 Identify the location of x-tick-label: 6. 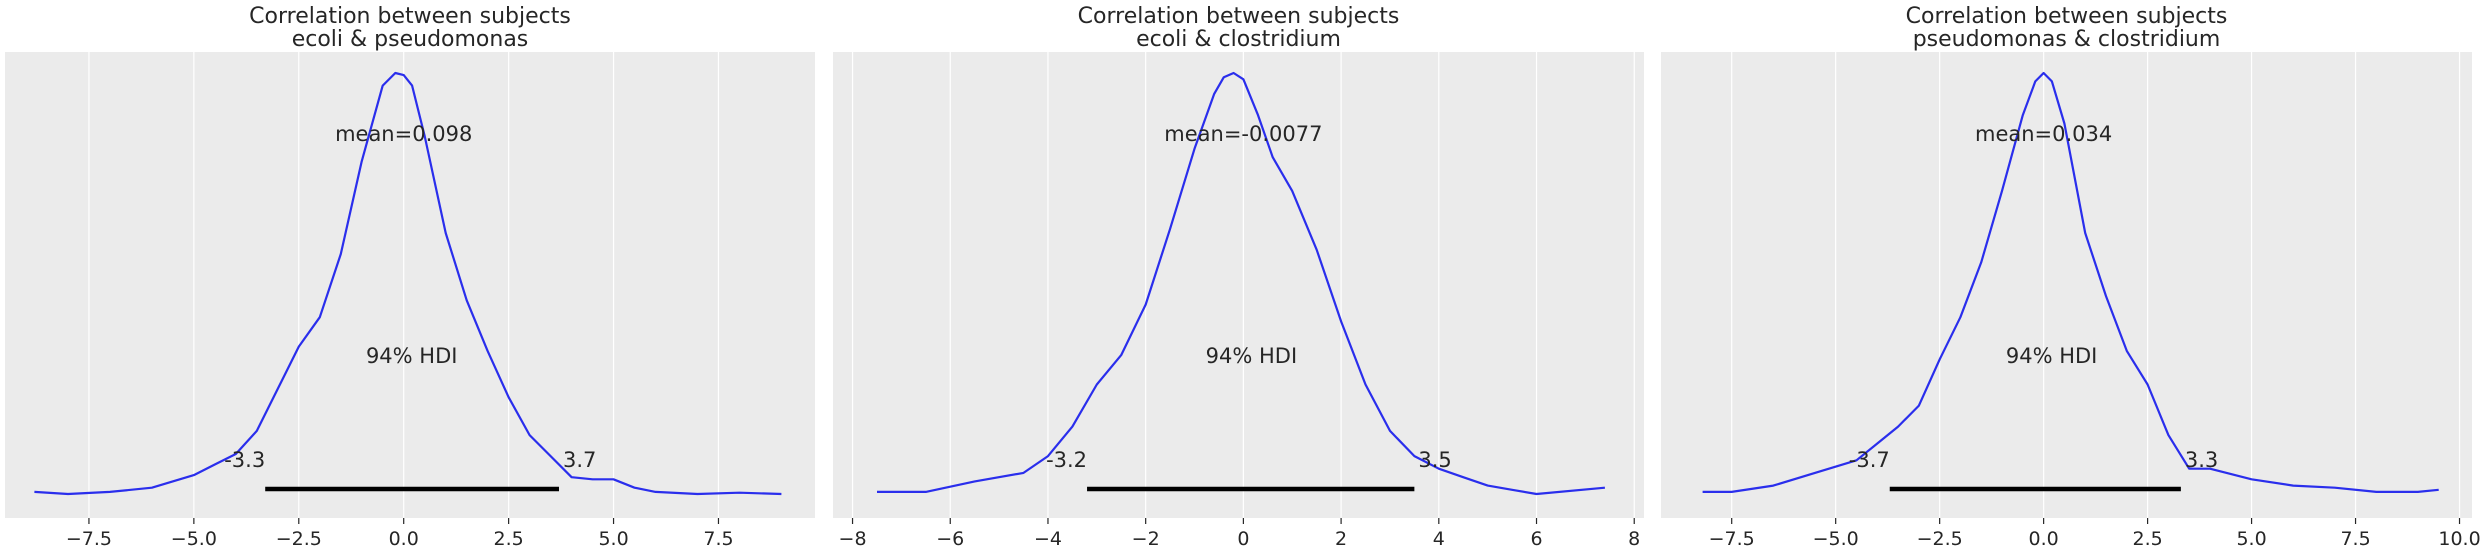
(1536, 539).